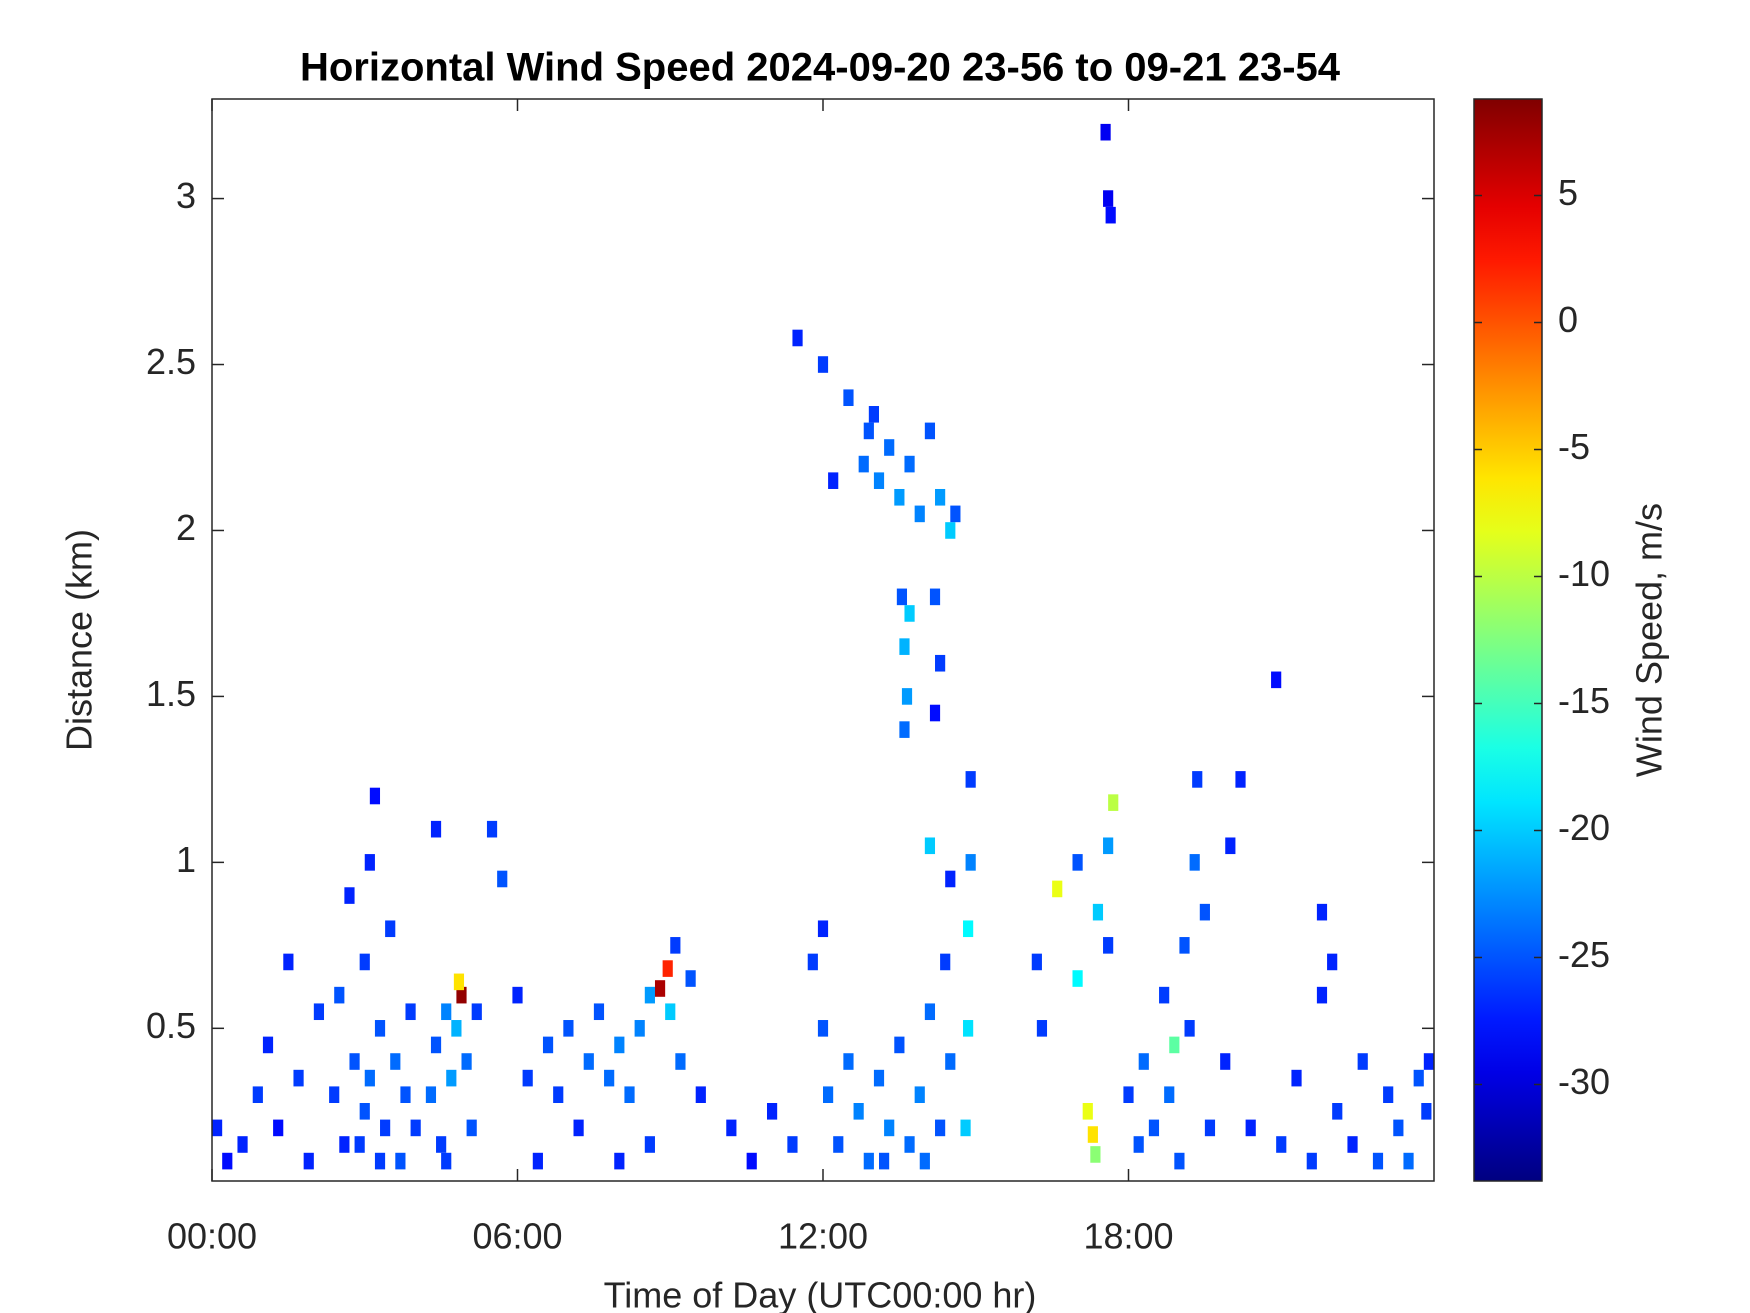  Describe the element at coordinates (517, 1236) in the screenshot. I see `x-tick-label: 06:00` at that location.